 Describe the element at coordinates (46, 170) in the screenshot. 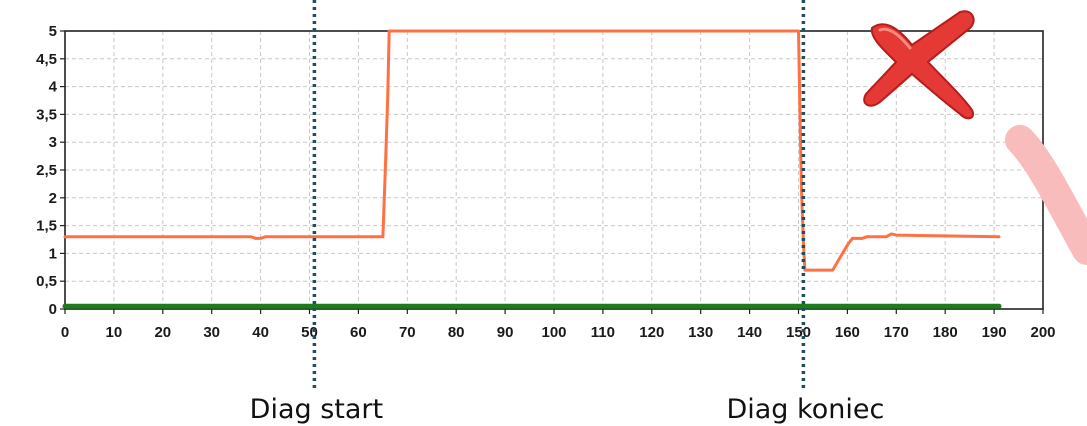

I see `y-tick-label-5: 2,5` at that location.